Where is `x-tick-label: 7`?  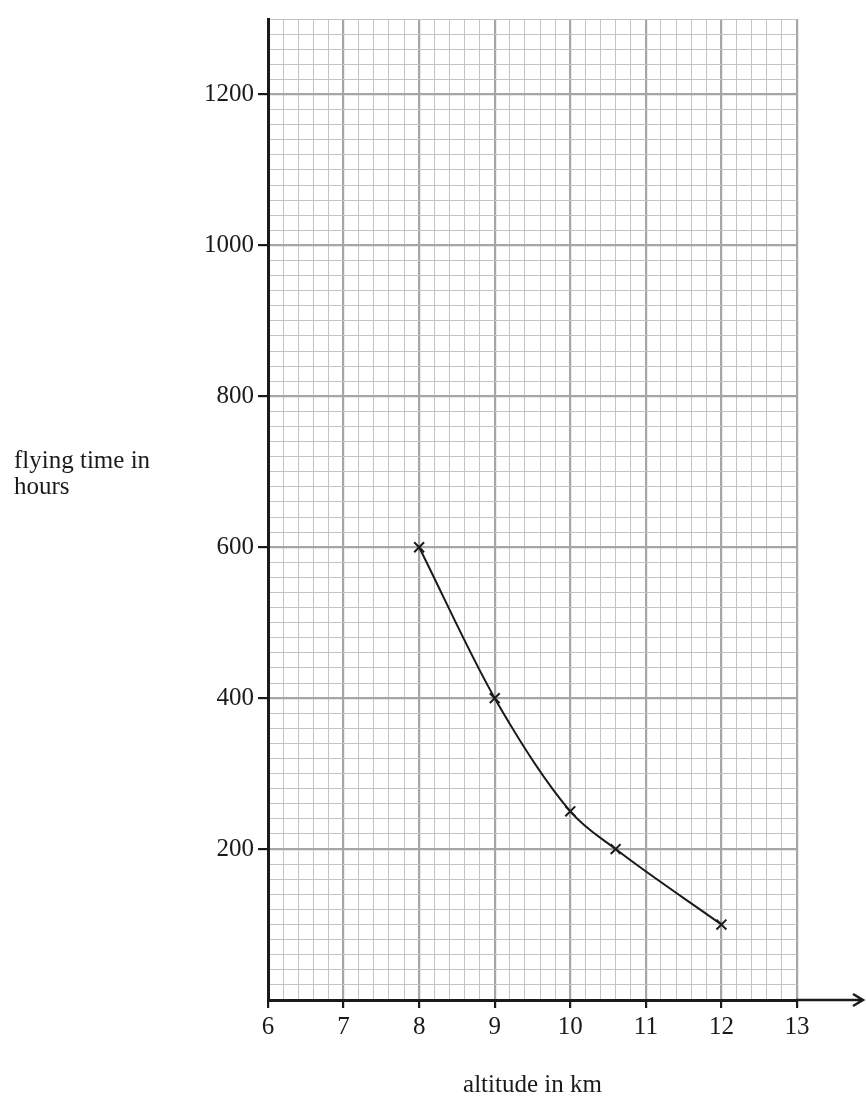
x-tick-label: 7 is located at coordinates (343, 1025).